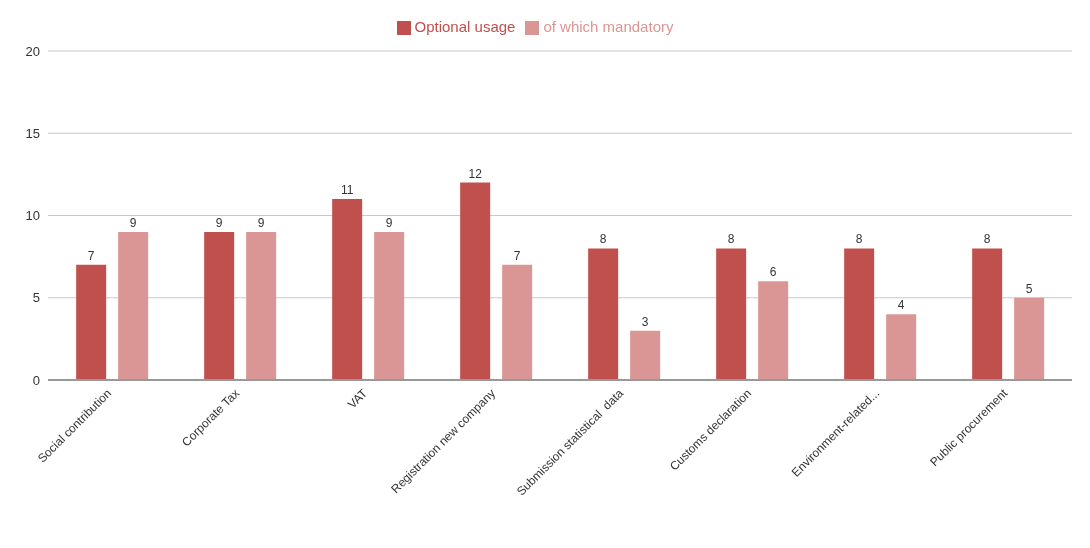 This screenshot has height=548, width=1090. Describe the element at coordinates (36, 298) in the screenshot. I see `y-tick-label: 5` at that location.